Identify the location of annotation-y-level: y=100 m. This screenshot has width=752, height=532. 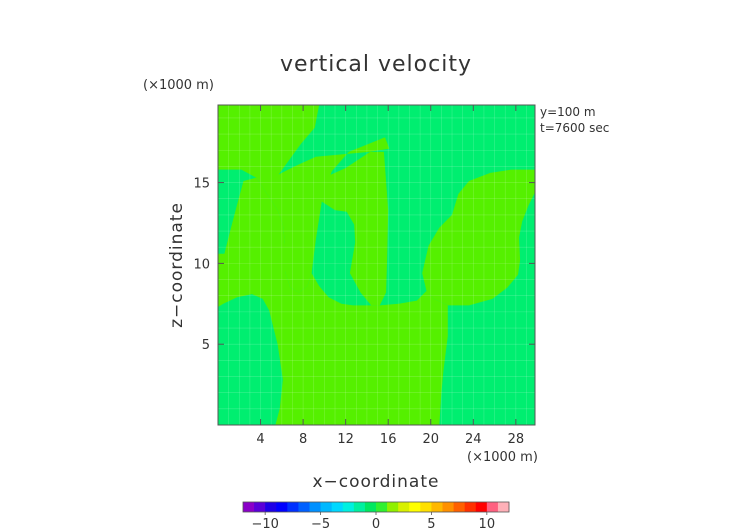
(568, 112).